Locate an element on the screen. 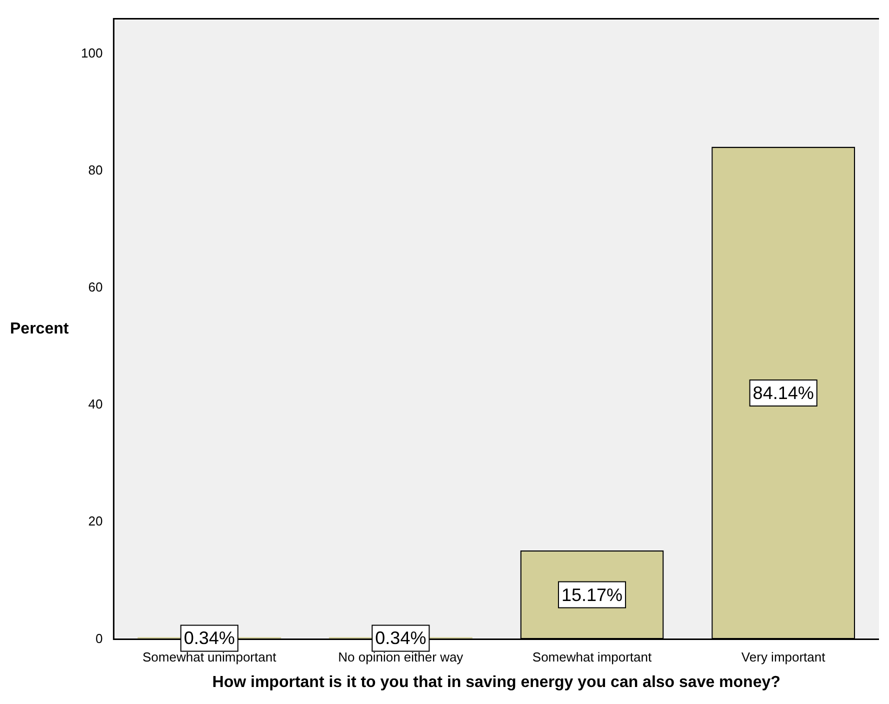  data-label: 84.14% is located at coordinates (783, 392).